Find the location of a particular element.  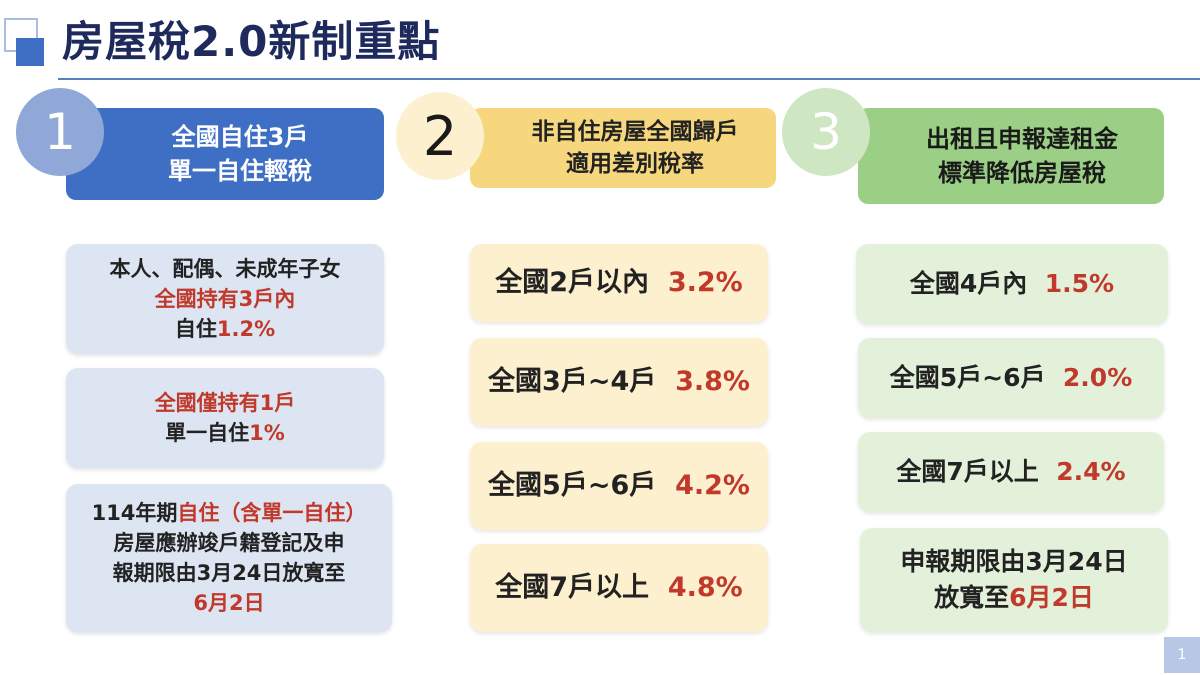

tax-rate-row: 全國7戶以上 4.8% is located at coordinates (618, 588).